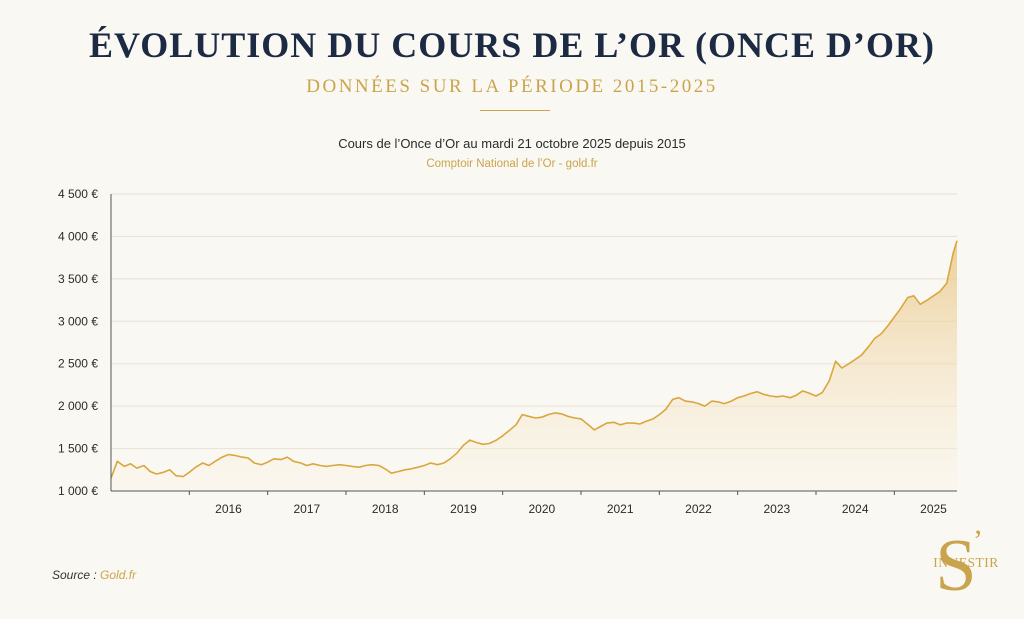  What do you see at coordinates (78, 406) in the screenshot?
I see `y-tick-label-2000: 2 000 €` at bounding box center [78, 406].